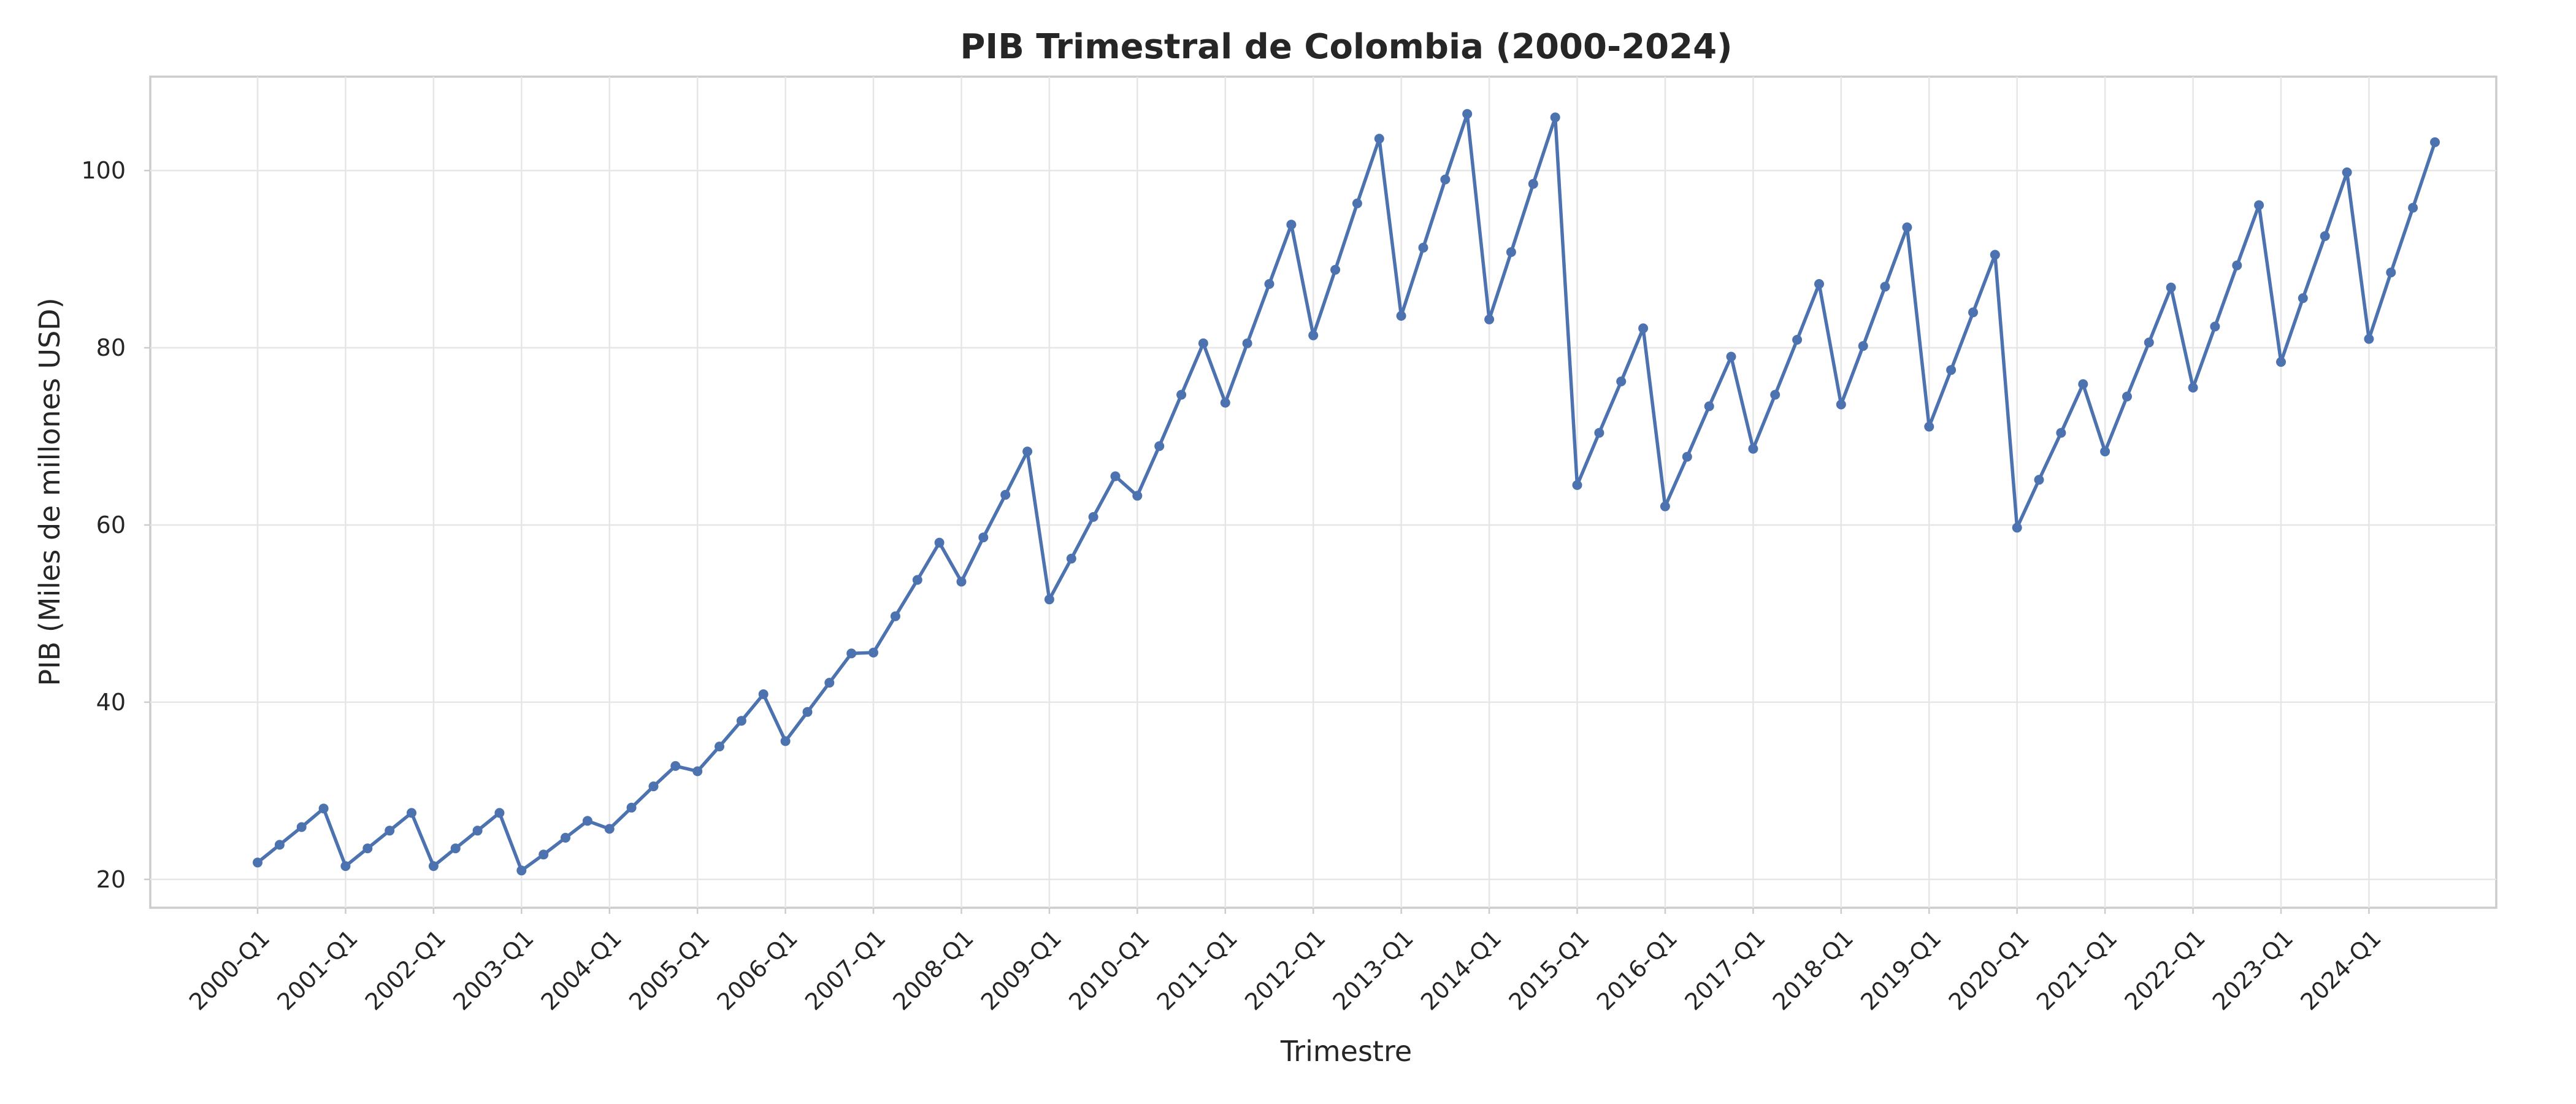 The width and height of the screenshot is (2576, 1104). Describe the element at coordinates (2340, 969) in the screenshot. I see `x-tick-label: 2024-Q1` at that location.